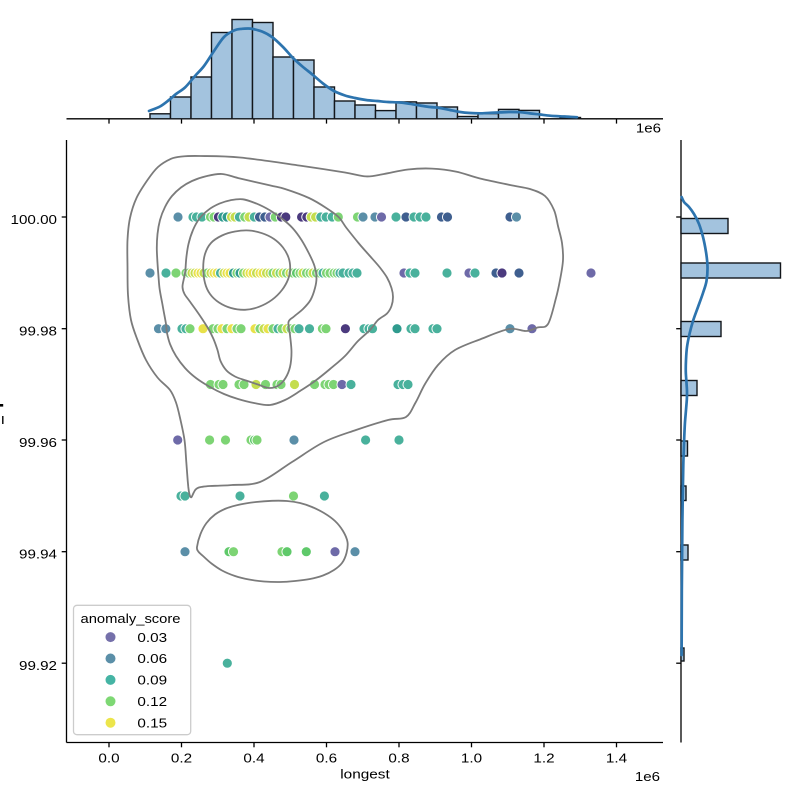 This screenshot has height=800, width=800. Describe the element at coordinates (365, 774) in the screenshot. I see `svg-text: longest` at that location.